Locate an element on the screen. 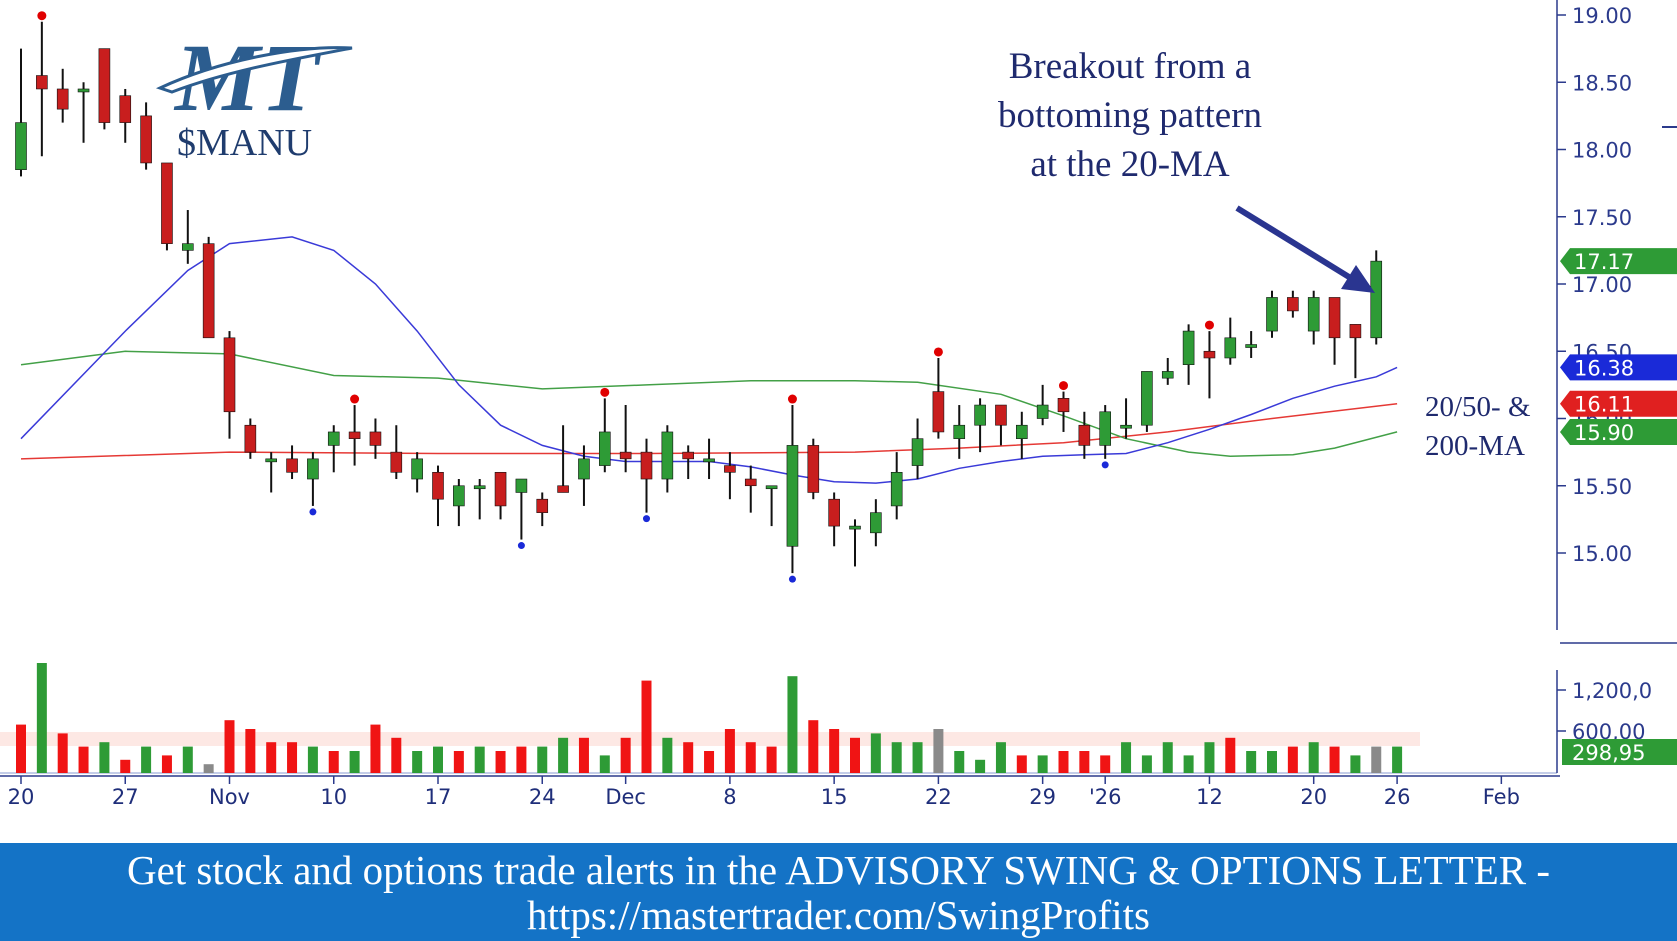 This screenshot has width=1677, height=941. date-tick-label: 24 is located at coordinates (542, 797).